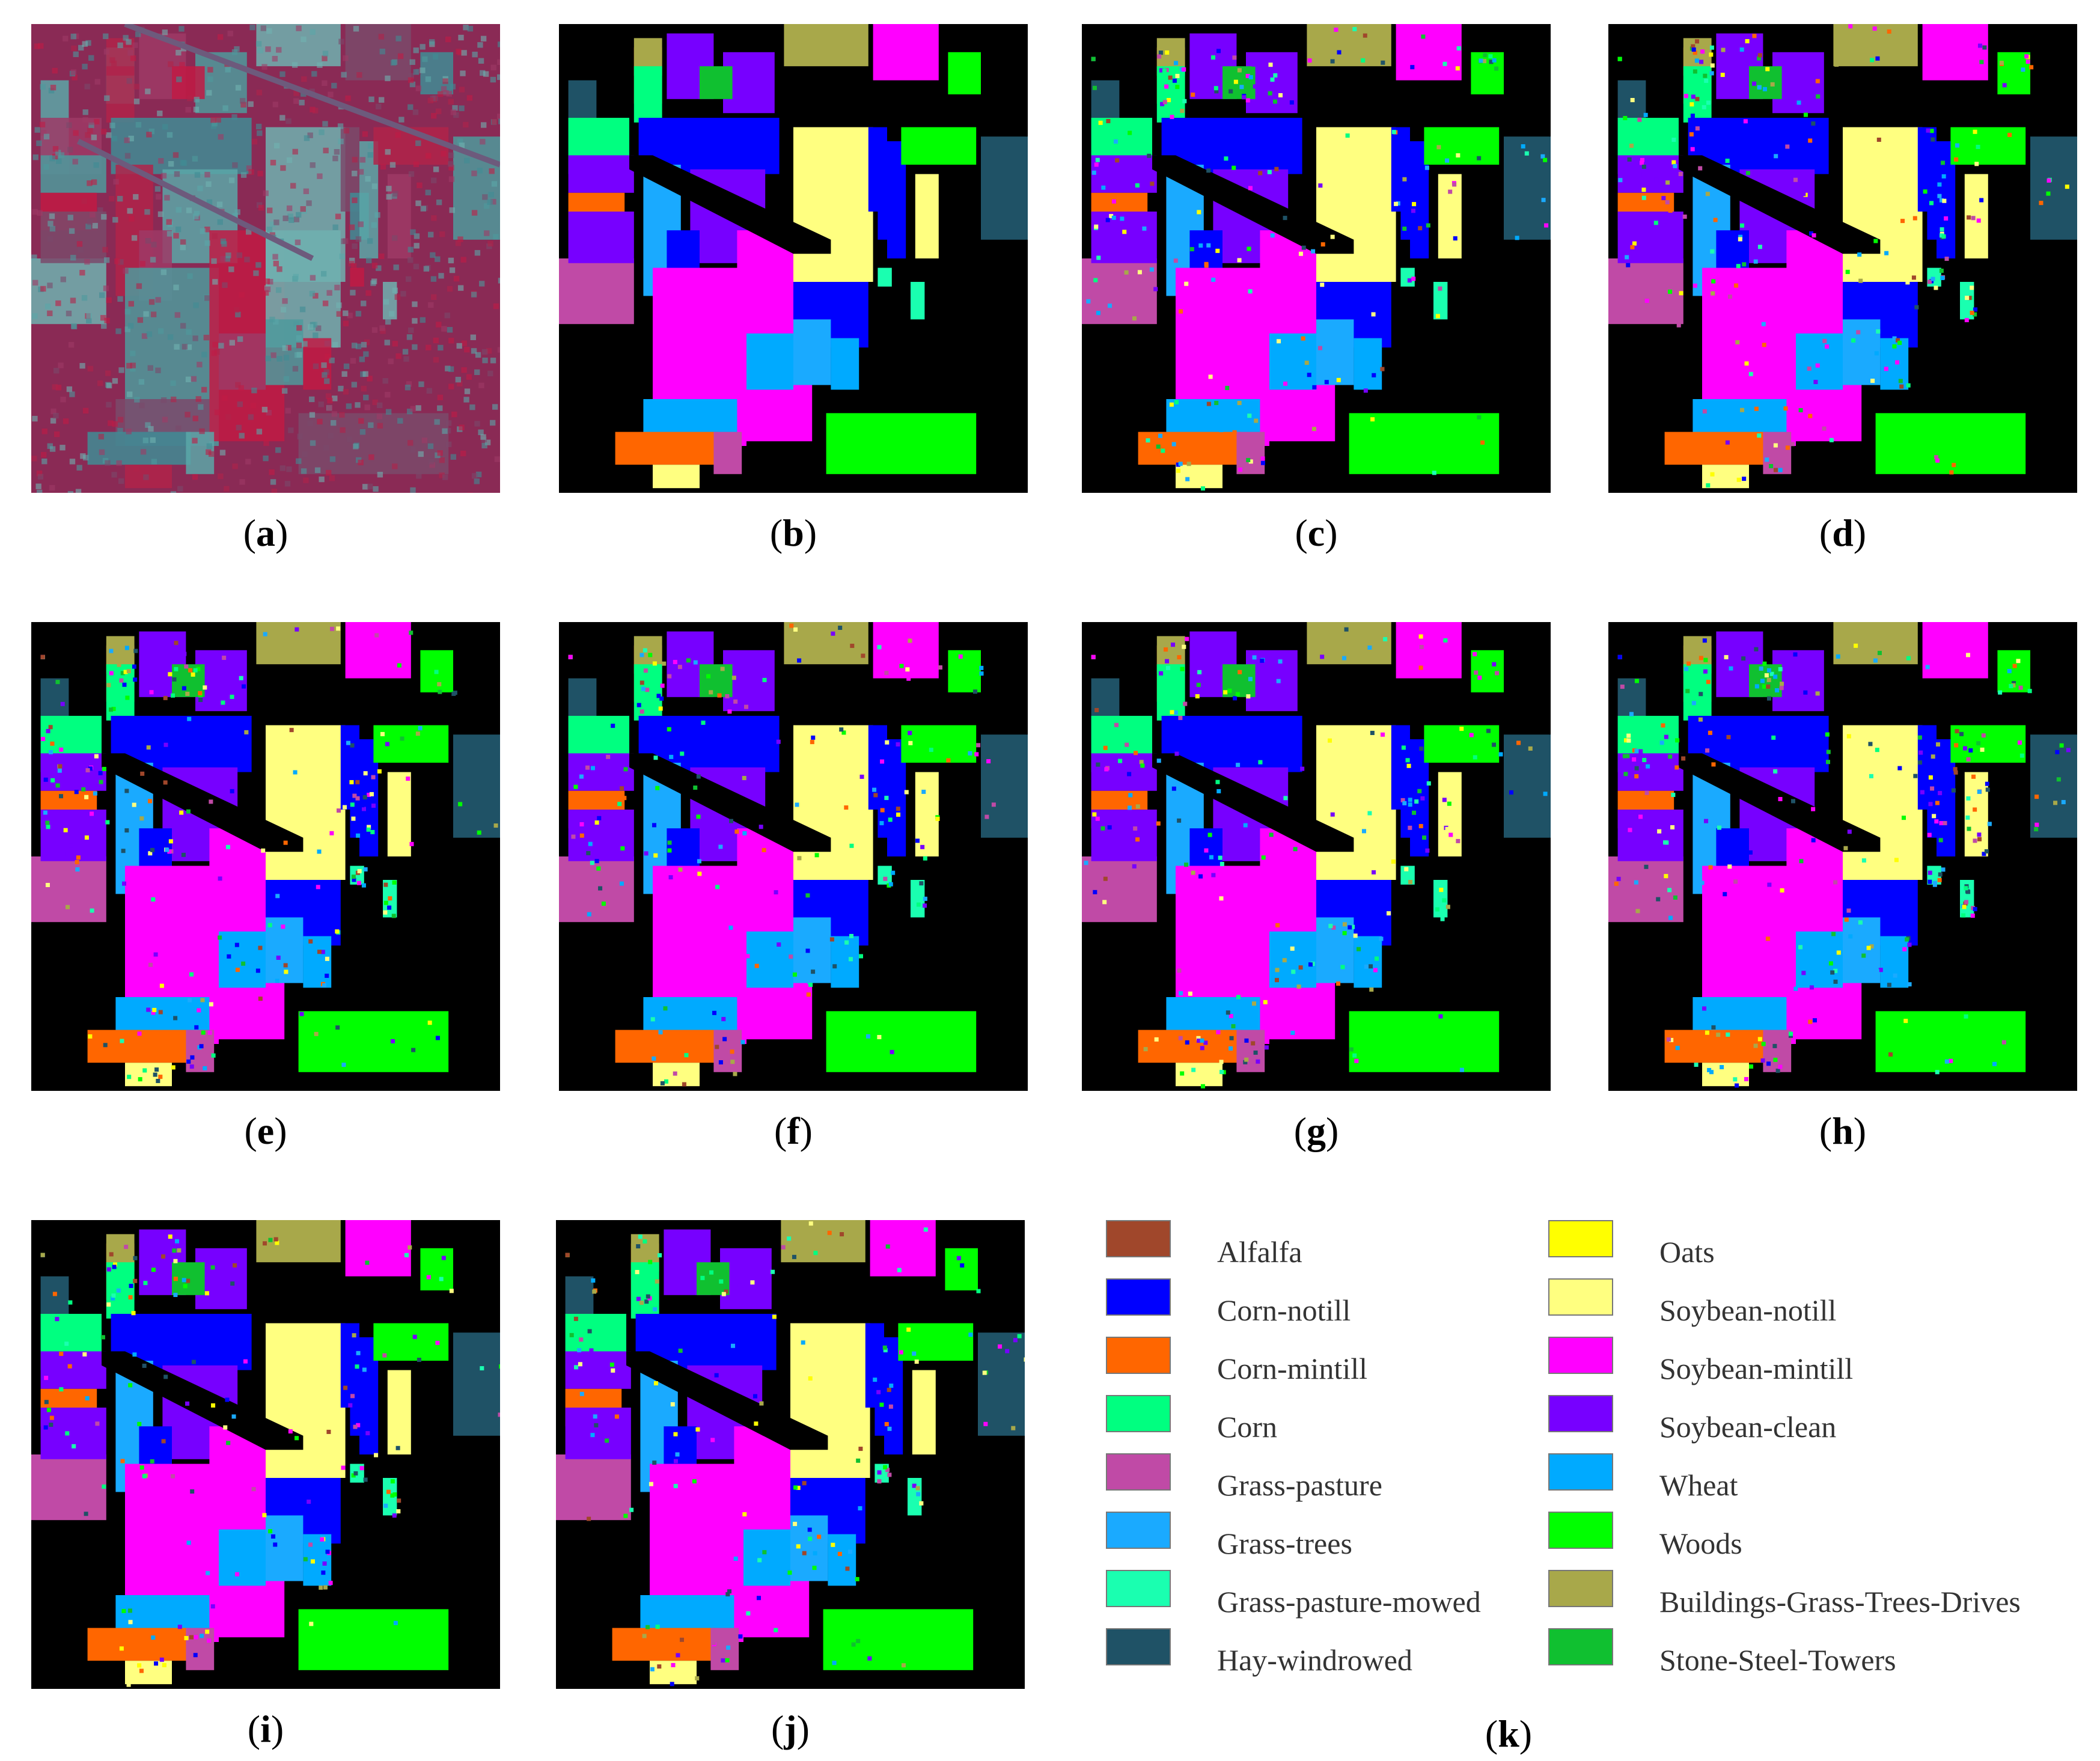 This screenshot has height=1761, width=2100. What do you see at coordinates (1777, 1660) in the screenshot?
I see `legend-item-label: Stone-Steel-Towers` at bounding box center [1777, 1660].